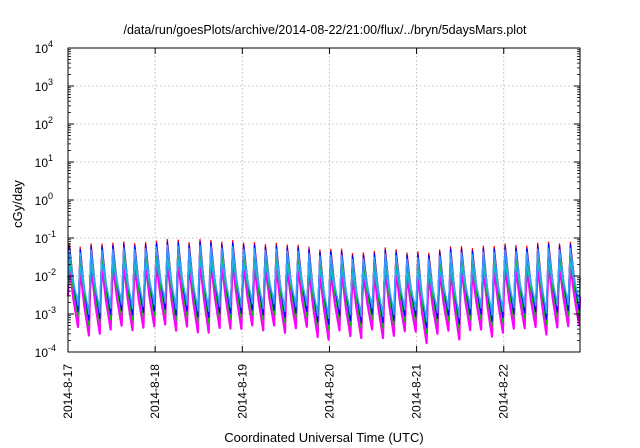 The height and width of the screenshot is (448, 640). What do you see at coordinates (324, 283) in the screenshot?
I see `series-line` at bounding box center [324, 283].